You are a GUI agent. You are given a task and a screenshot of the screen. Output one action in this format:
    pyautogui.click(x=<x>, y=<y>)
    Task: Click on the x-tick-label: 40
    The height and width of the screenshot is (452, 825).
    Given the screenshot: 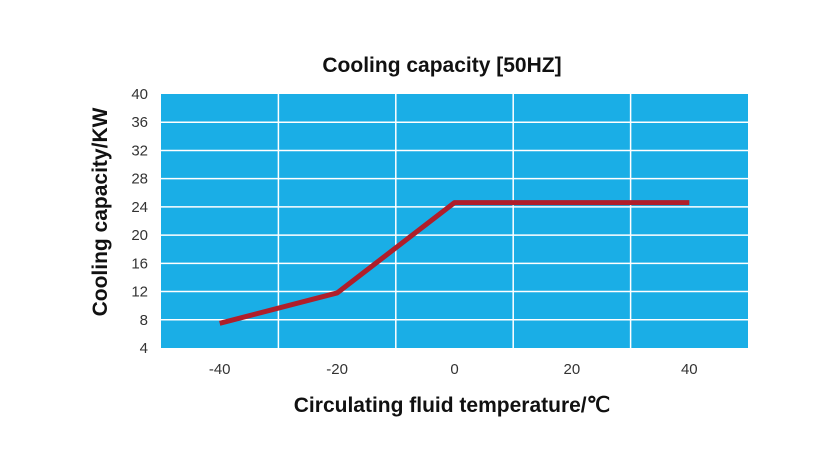 What is the action you would take?
    pyautogui.click(x=689, y=369)
    